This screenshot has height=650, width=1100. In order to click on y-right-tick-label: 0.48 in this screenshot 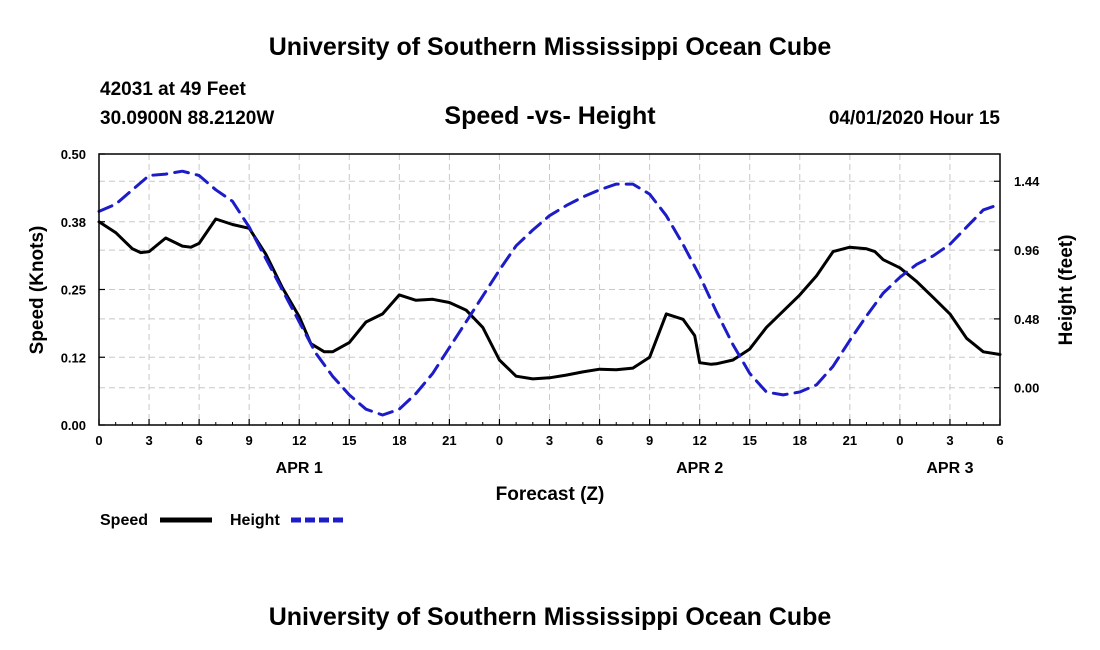, I will do `click(1026, 319)`.